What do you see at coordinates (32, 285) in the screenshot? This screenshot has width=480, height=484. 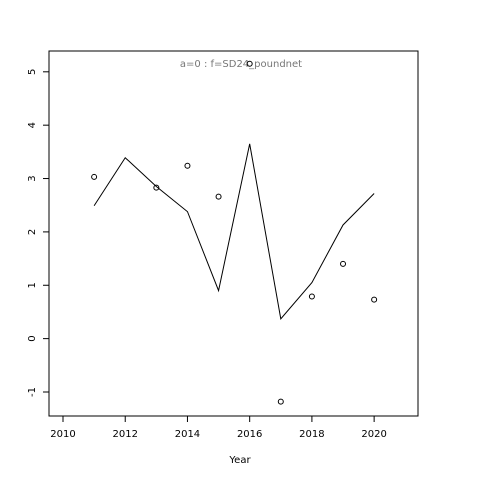 I see `y-tick-label: 1` at bounding box center [32, 285].